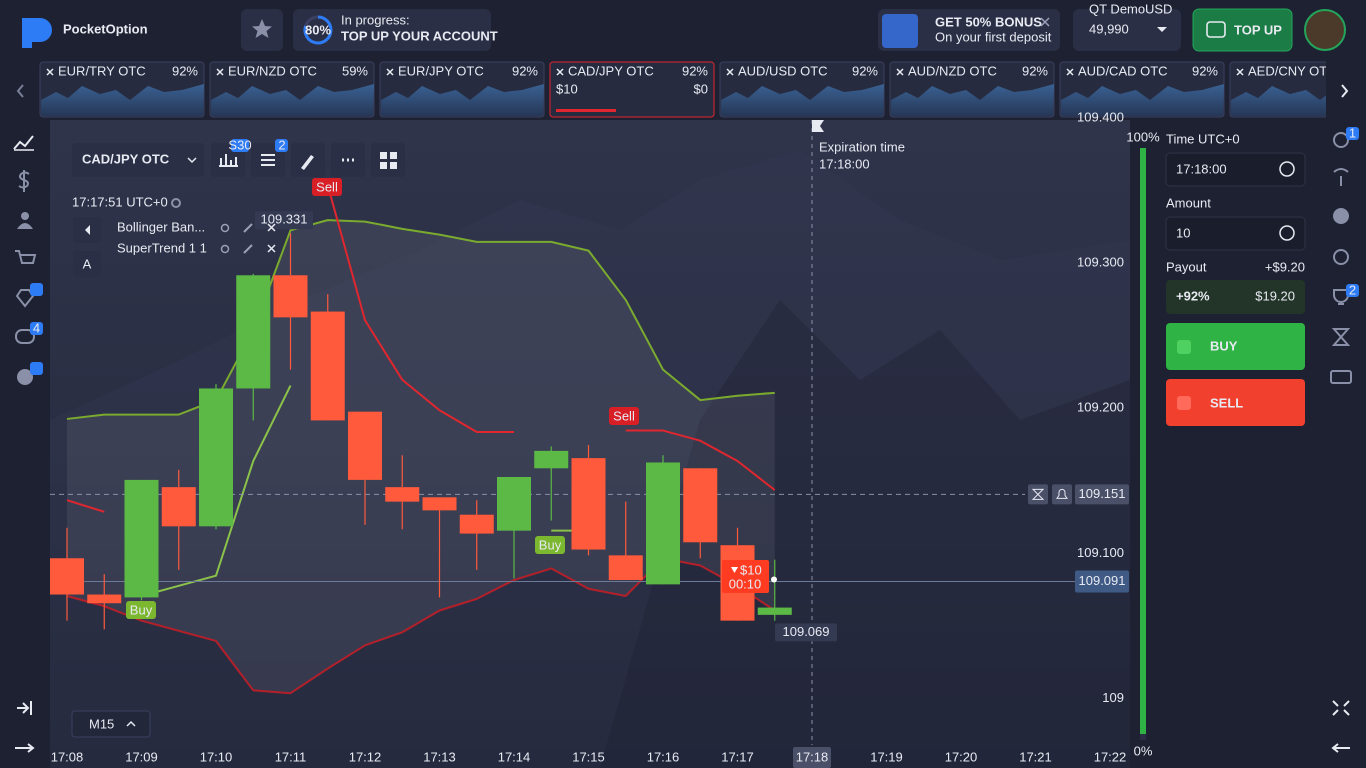 The image size is (1366, 768). I want to click on sell-button, so click(1235, 402).